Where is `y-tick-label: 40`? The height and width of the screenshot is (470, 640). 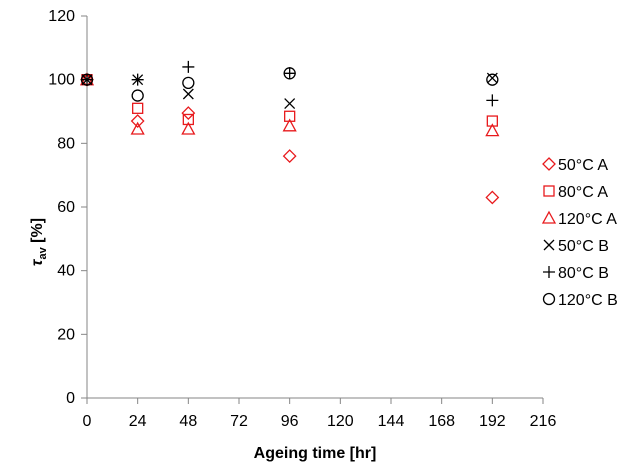 y-tick-label: 40 is located at coordinates (66, 271).